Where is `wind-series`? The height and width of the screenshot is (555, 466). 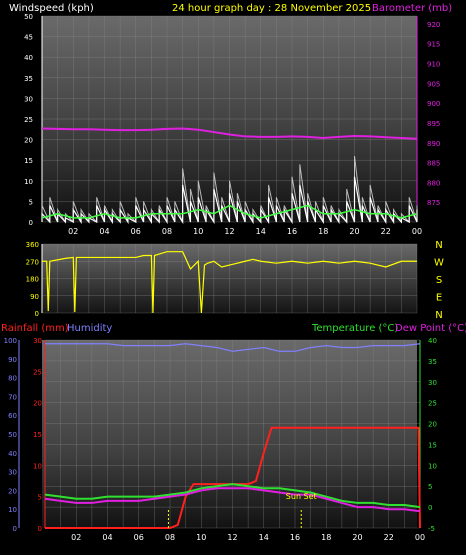 wind-series is located at coordinates (229, 176).